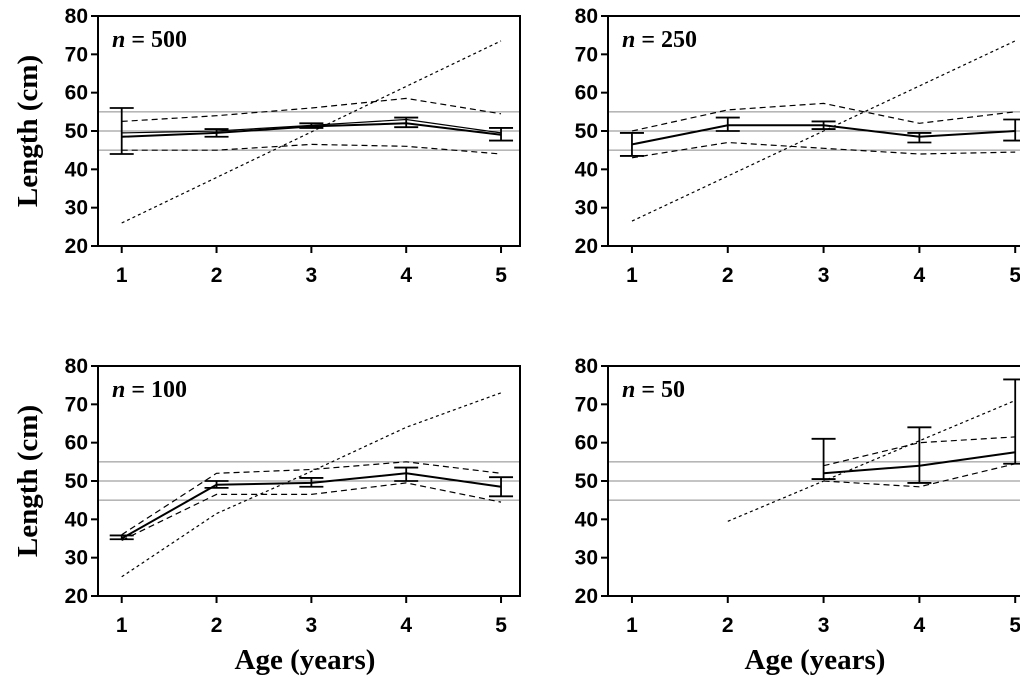  I want to click on panel-label: n = 100, so click(149, 390).